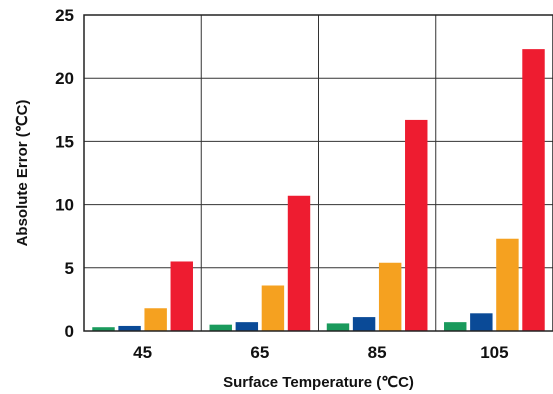  What do you see at coordinates (377, 352) in the screenshot?
I see `x-tick-label: 85` at bounding box center [377, 352].